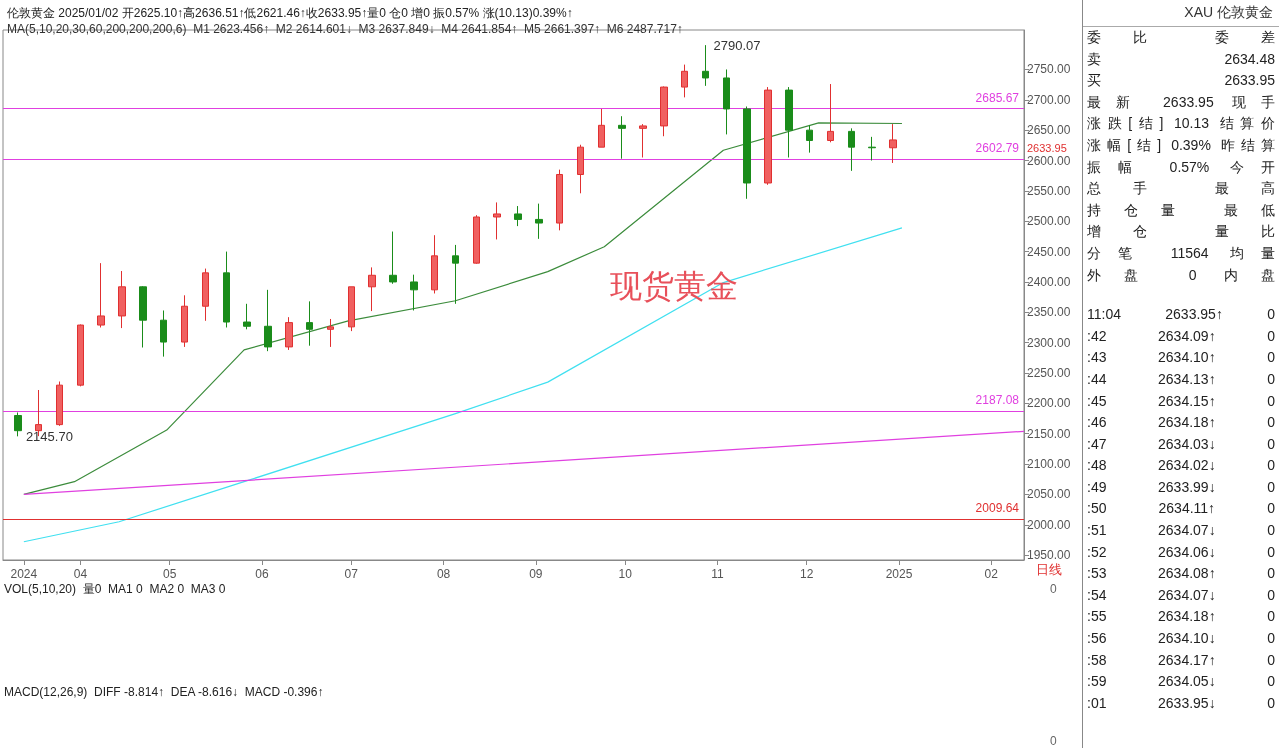 This screenshot has width=1280, height=748. Describe the element at coordinates (1181, 639) in the screenshot. I see `text: :56 2634.10↓ 0` at that location.